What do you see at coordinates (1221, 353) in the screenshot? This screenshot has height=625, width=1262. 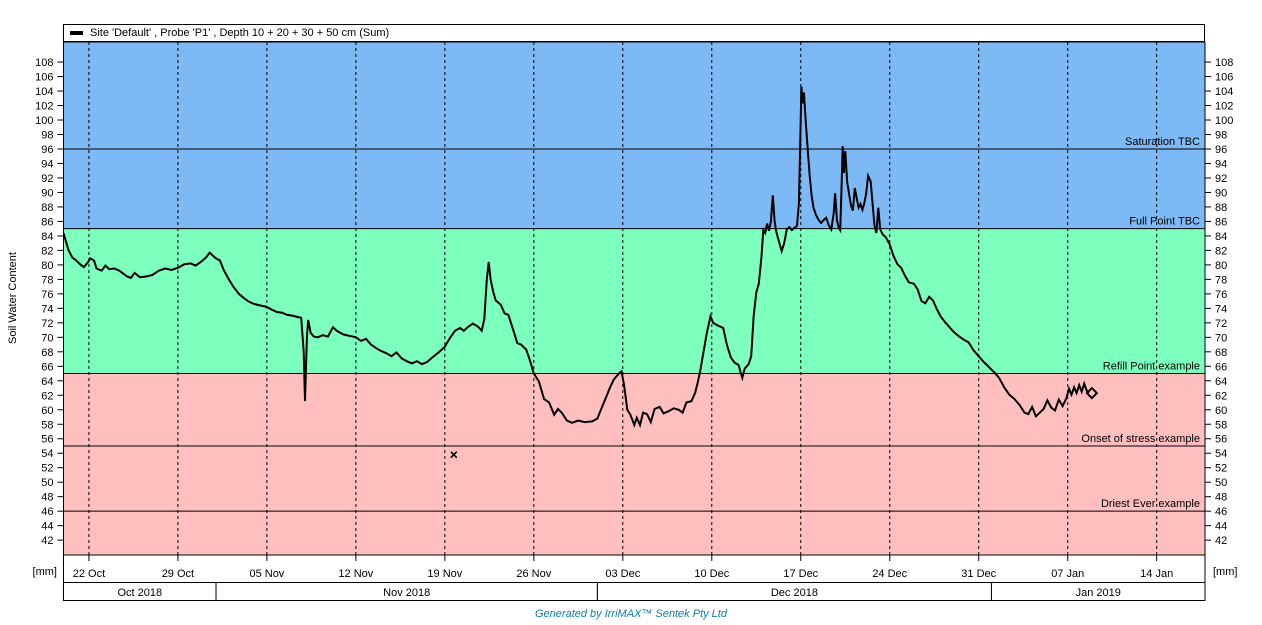 I see `y-tick-label-right: 68` at bounding box center [1221, 353].